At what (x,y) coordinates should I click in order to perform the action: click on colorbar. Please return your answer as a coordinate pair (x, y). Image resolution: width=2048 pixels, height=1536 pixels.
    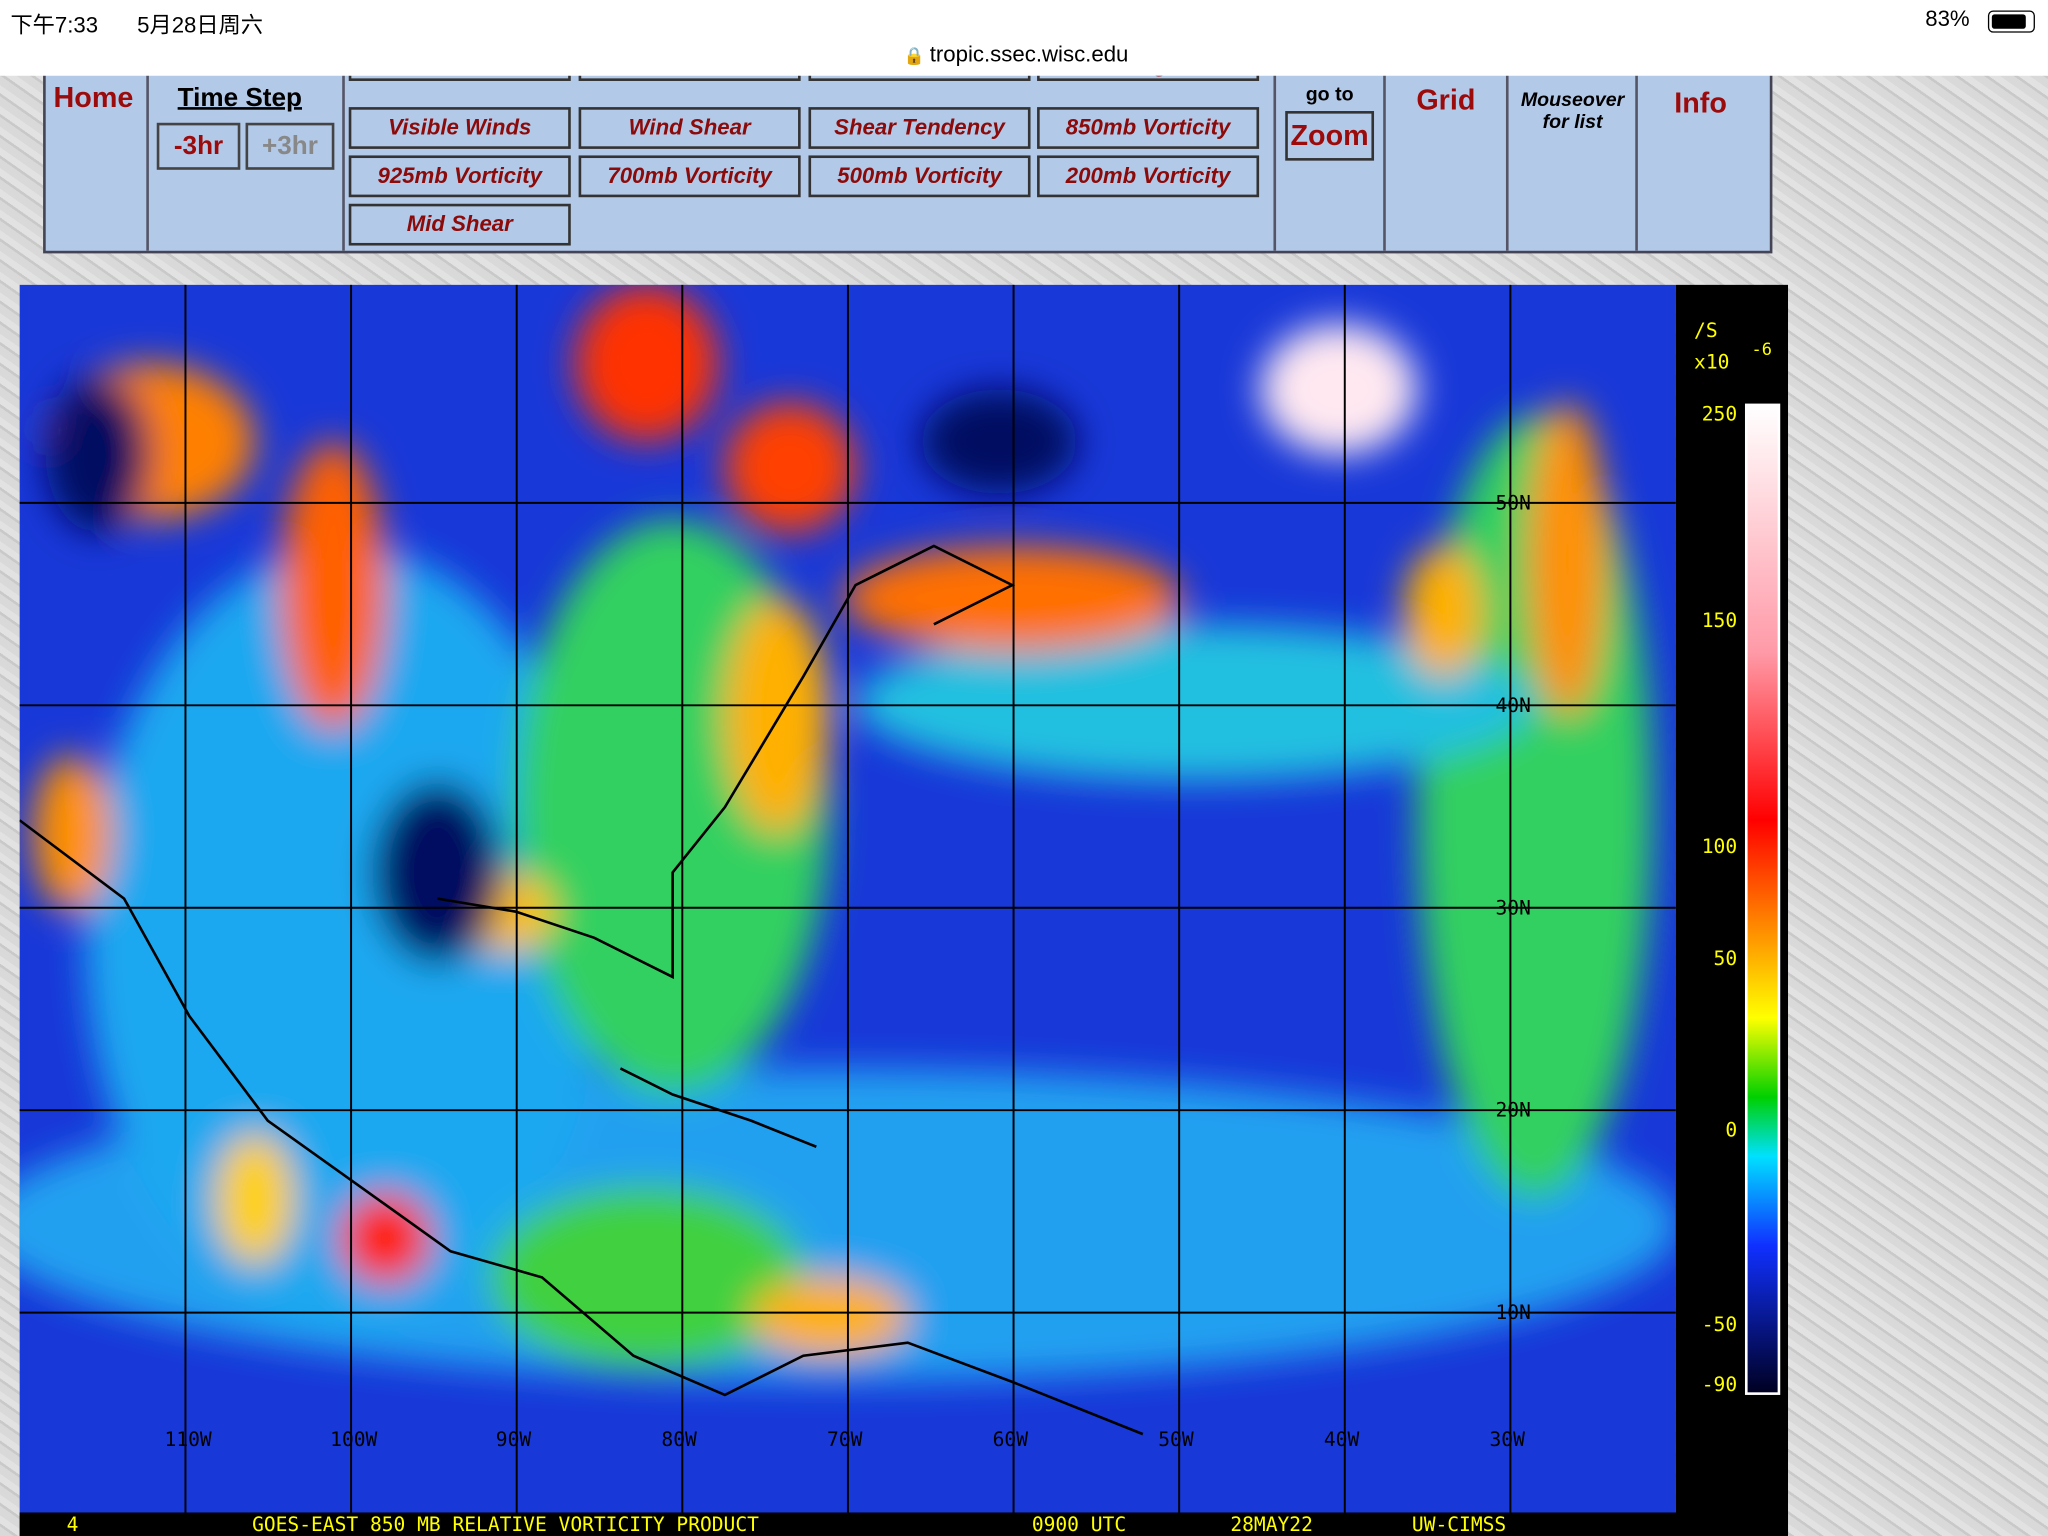
    Looking at the image, I should click on (1762, 899).